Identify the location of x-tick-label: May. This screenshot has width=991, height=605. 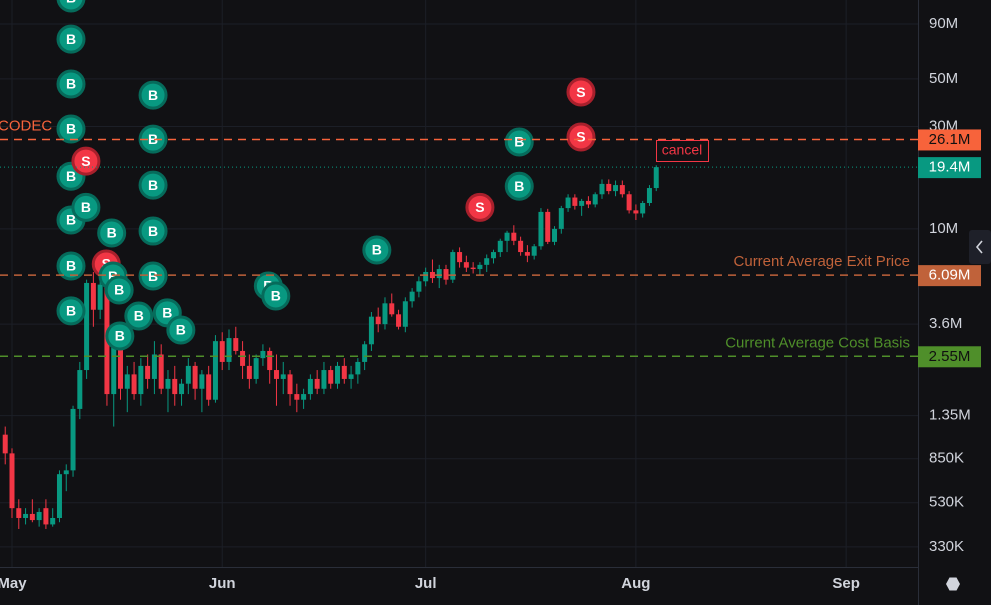
(13, 583).